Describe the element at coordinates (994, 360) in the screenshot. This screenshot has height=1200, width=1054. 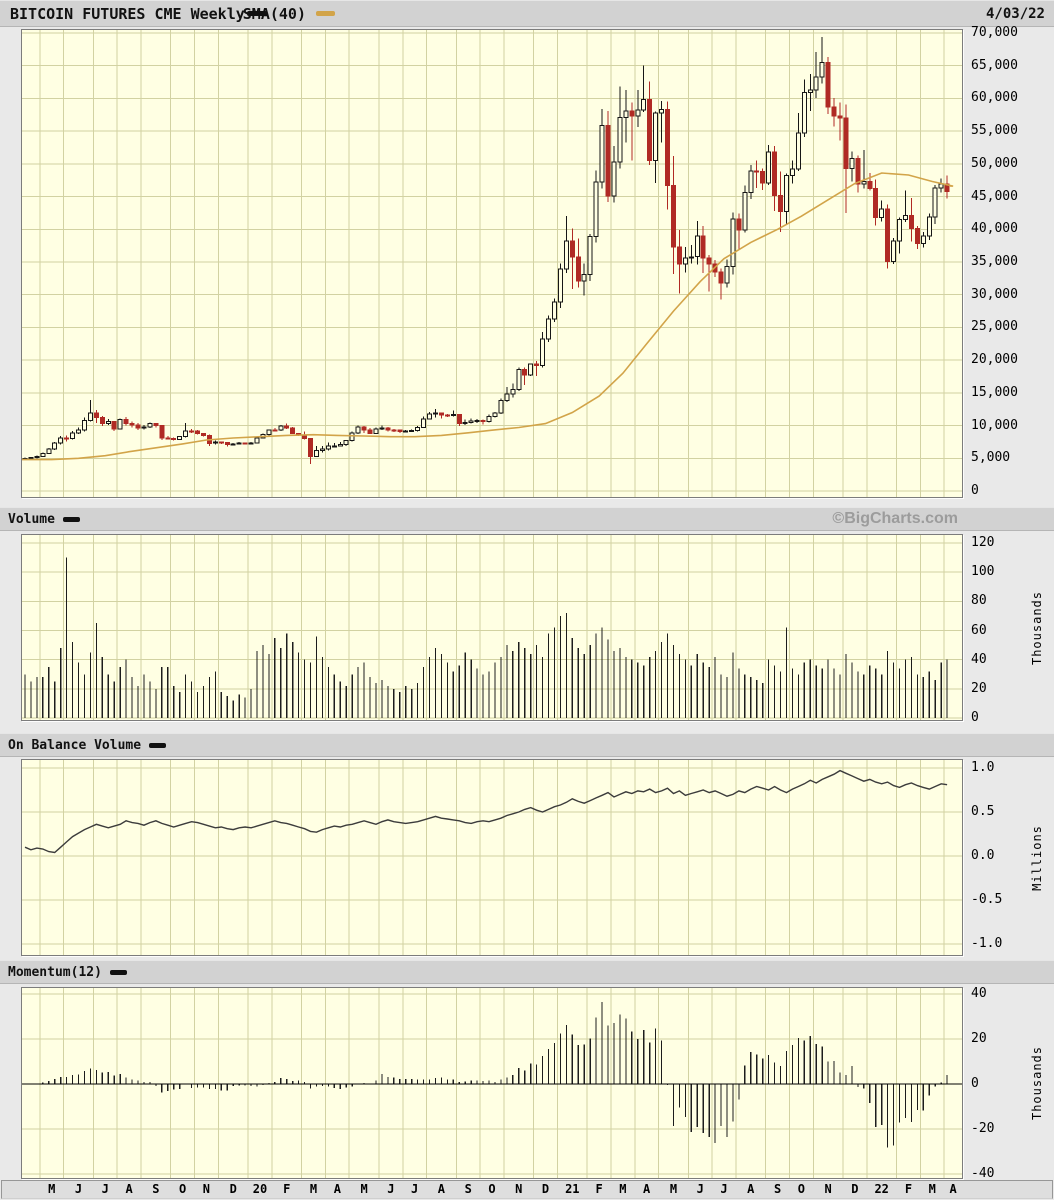
I see `y-tick-label: 20,000` at that location.